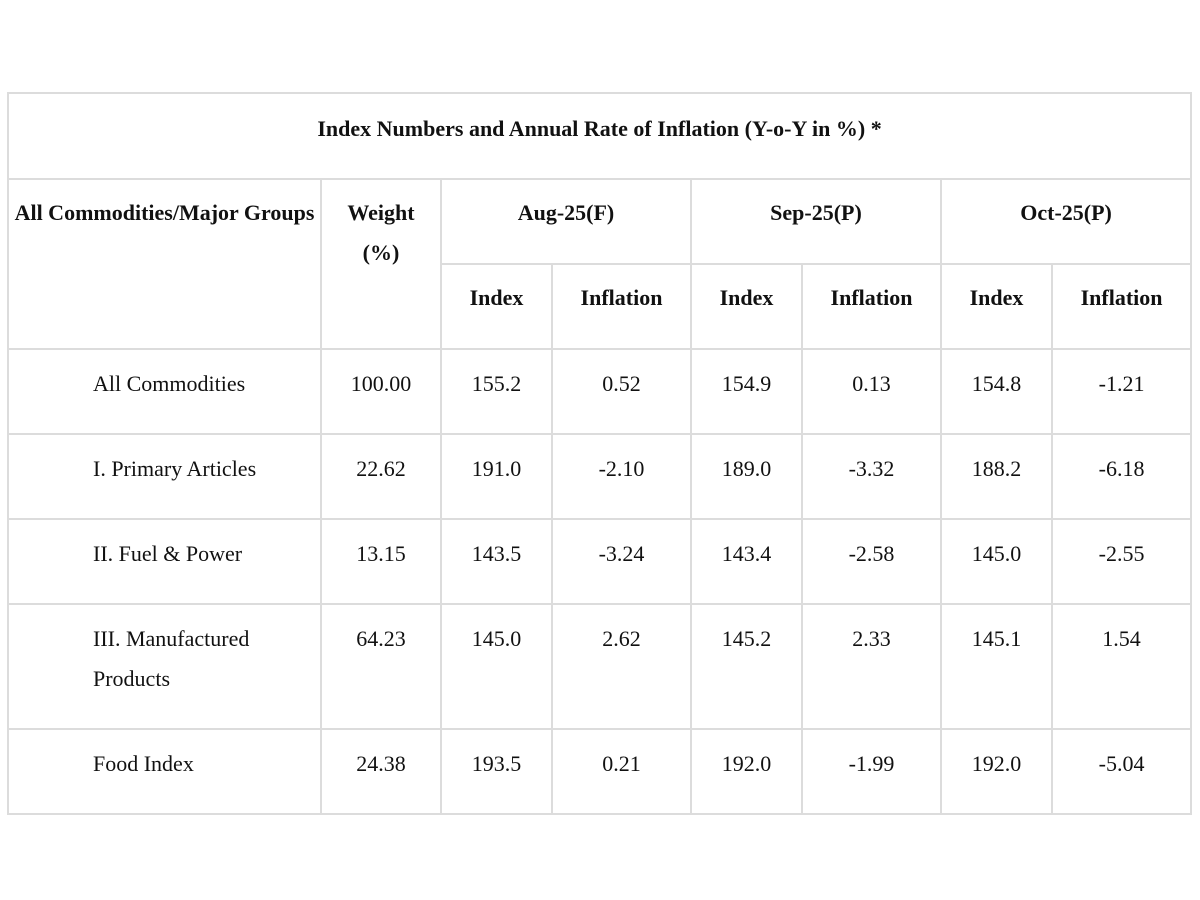 The image size is (1200, 900). Describe the element at coordinates (164, 771) in the screenshot. I see `row-label: Food Index` at that location.